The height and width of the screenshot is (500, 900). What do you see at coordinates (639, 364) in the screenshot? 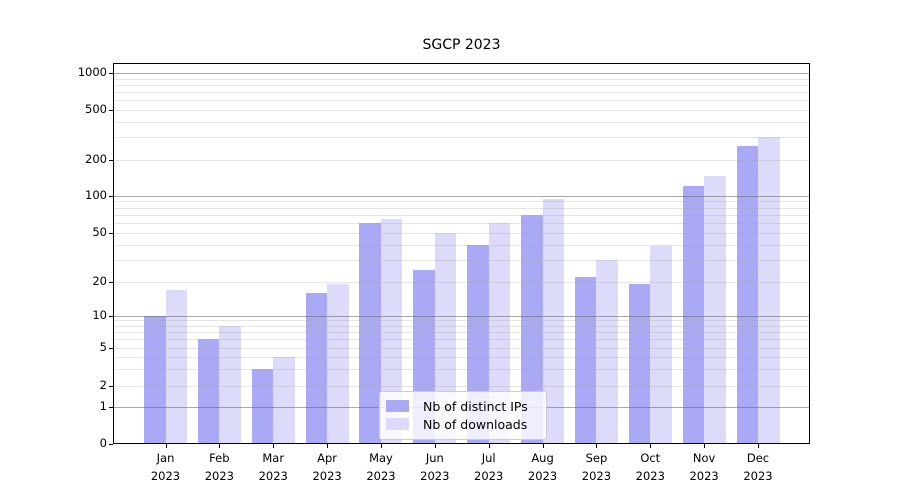
I see `bar-distinct-ips-oct` at bounding box center [639, 364].